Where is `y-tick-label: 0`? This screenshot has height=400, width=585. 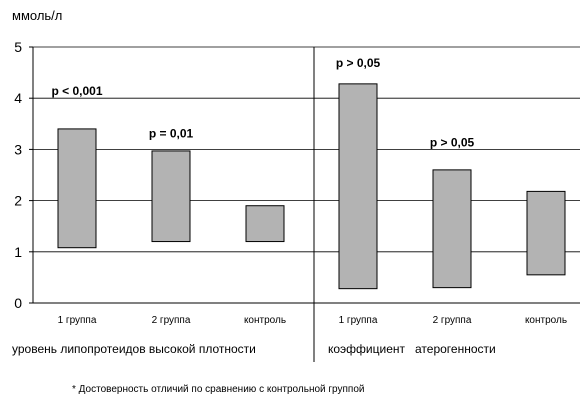
y-tick-label: 0 is located at coordinates (18, 303).